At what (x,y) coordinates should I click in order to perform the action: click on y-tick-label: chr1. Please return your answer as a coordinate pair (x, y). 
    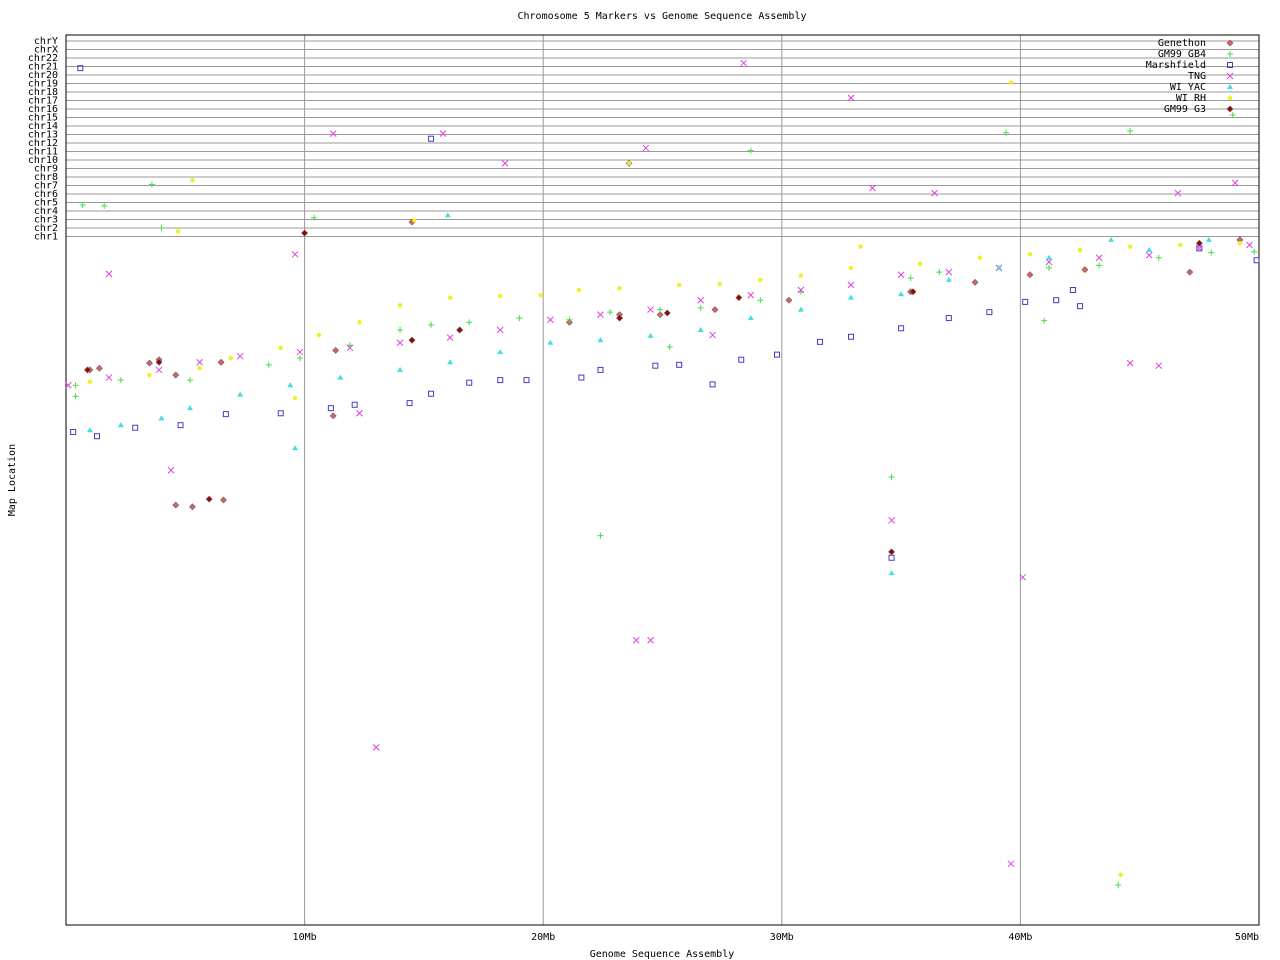
    Looking at the image, I should click on (46, 236).